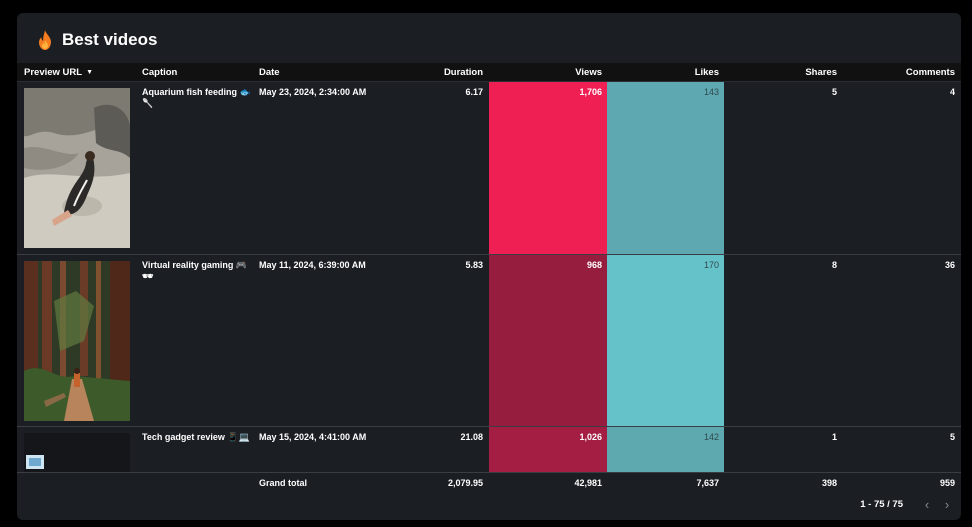  What do you see at coordinates (53, 73) in the screenshot?
I see `col-header-preview-label: Preview URL` at bounding box center [53, 73].